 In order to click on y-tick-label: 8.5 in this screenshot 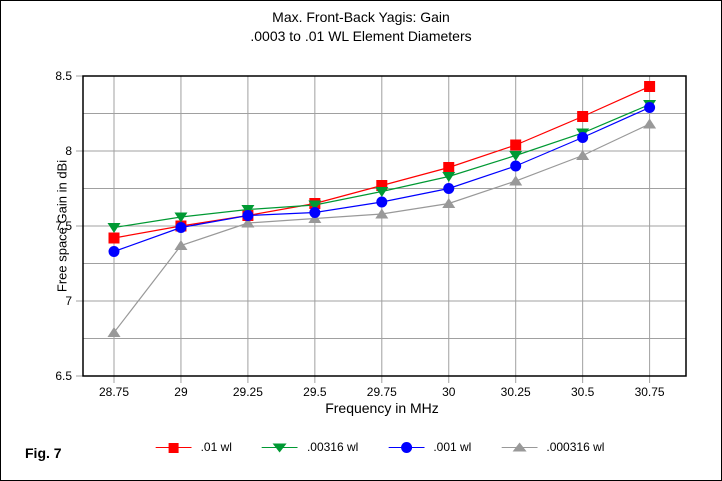, I will do `click(63, 76)`.